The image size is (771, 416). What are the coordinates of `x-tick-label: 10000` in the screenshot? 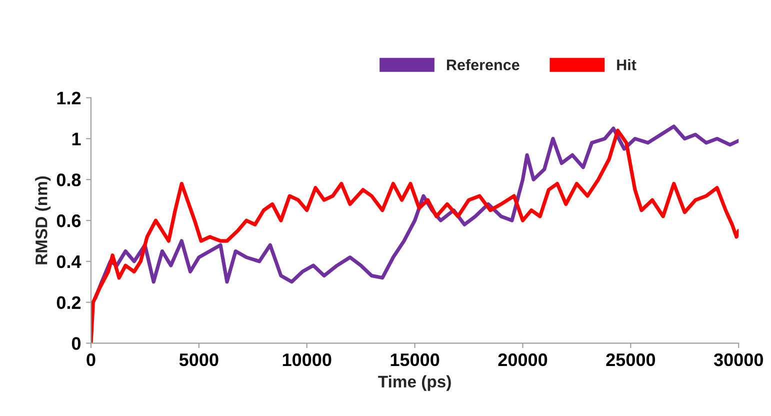 It's located at (307, 359).